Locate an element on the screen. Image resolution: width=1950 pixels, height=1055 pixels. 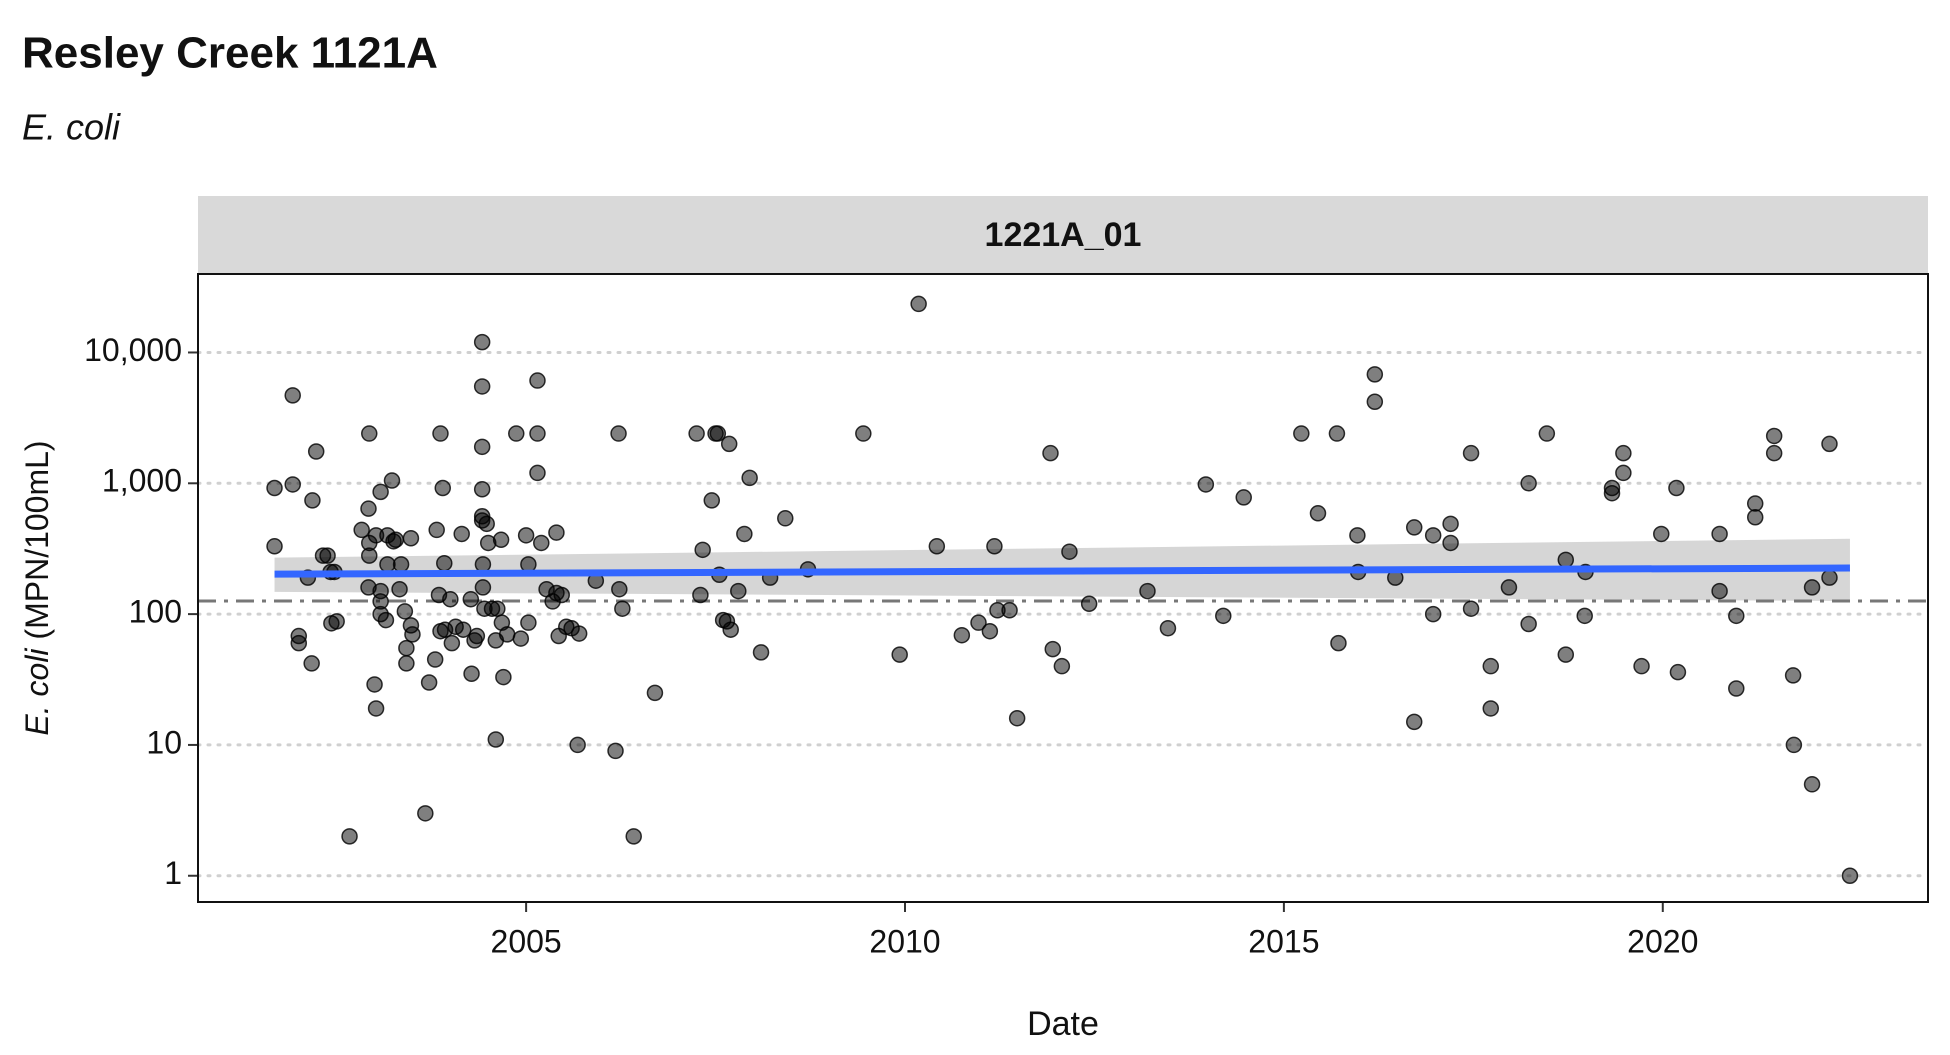
trend-line is located at coordinates (1062, 571).